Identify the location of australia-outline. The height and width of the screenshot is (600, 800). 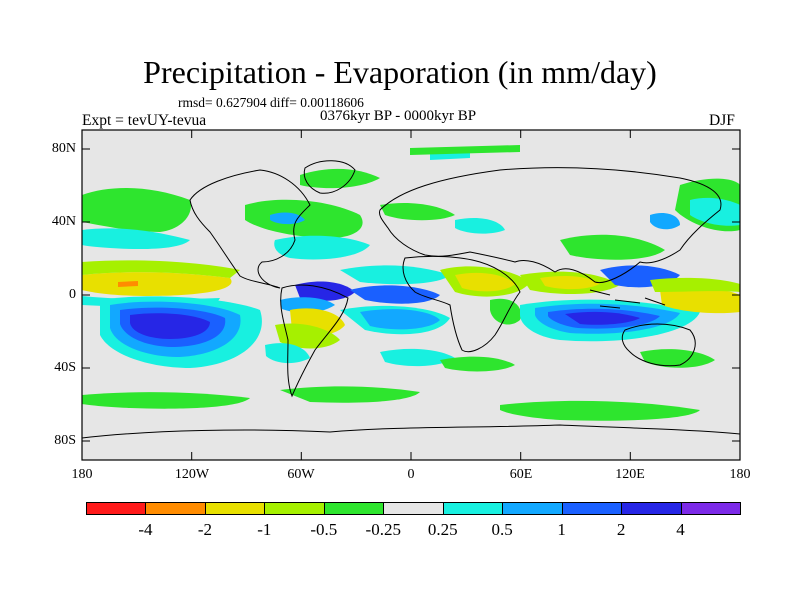
(658, 345).